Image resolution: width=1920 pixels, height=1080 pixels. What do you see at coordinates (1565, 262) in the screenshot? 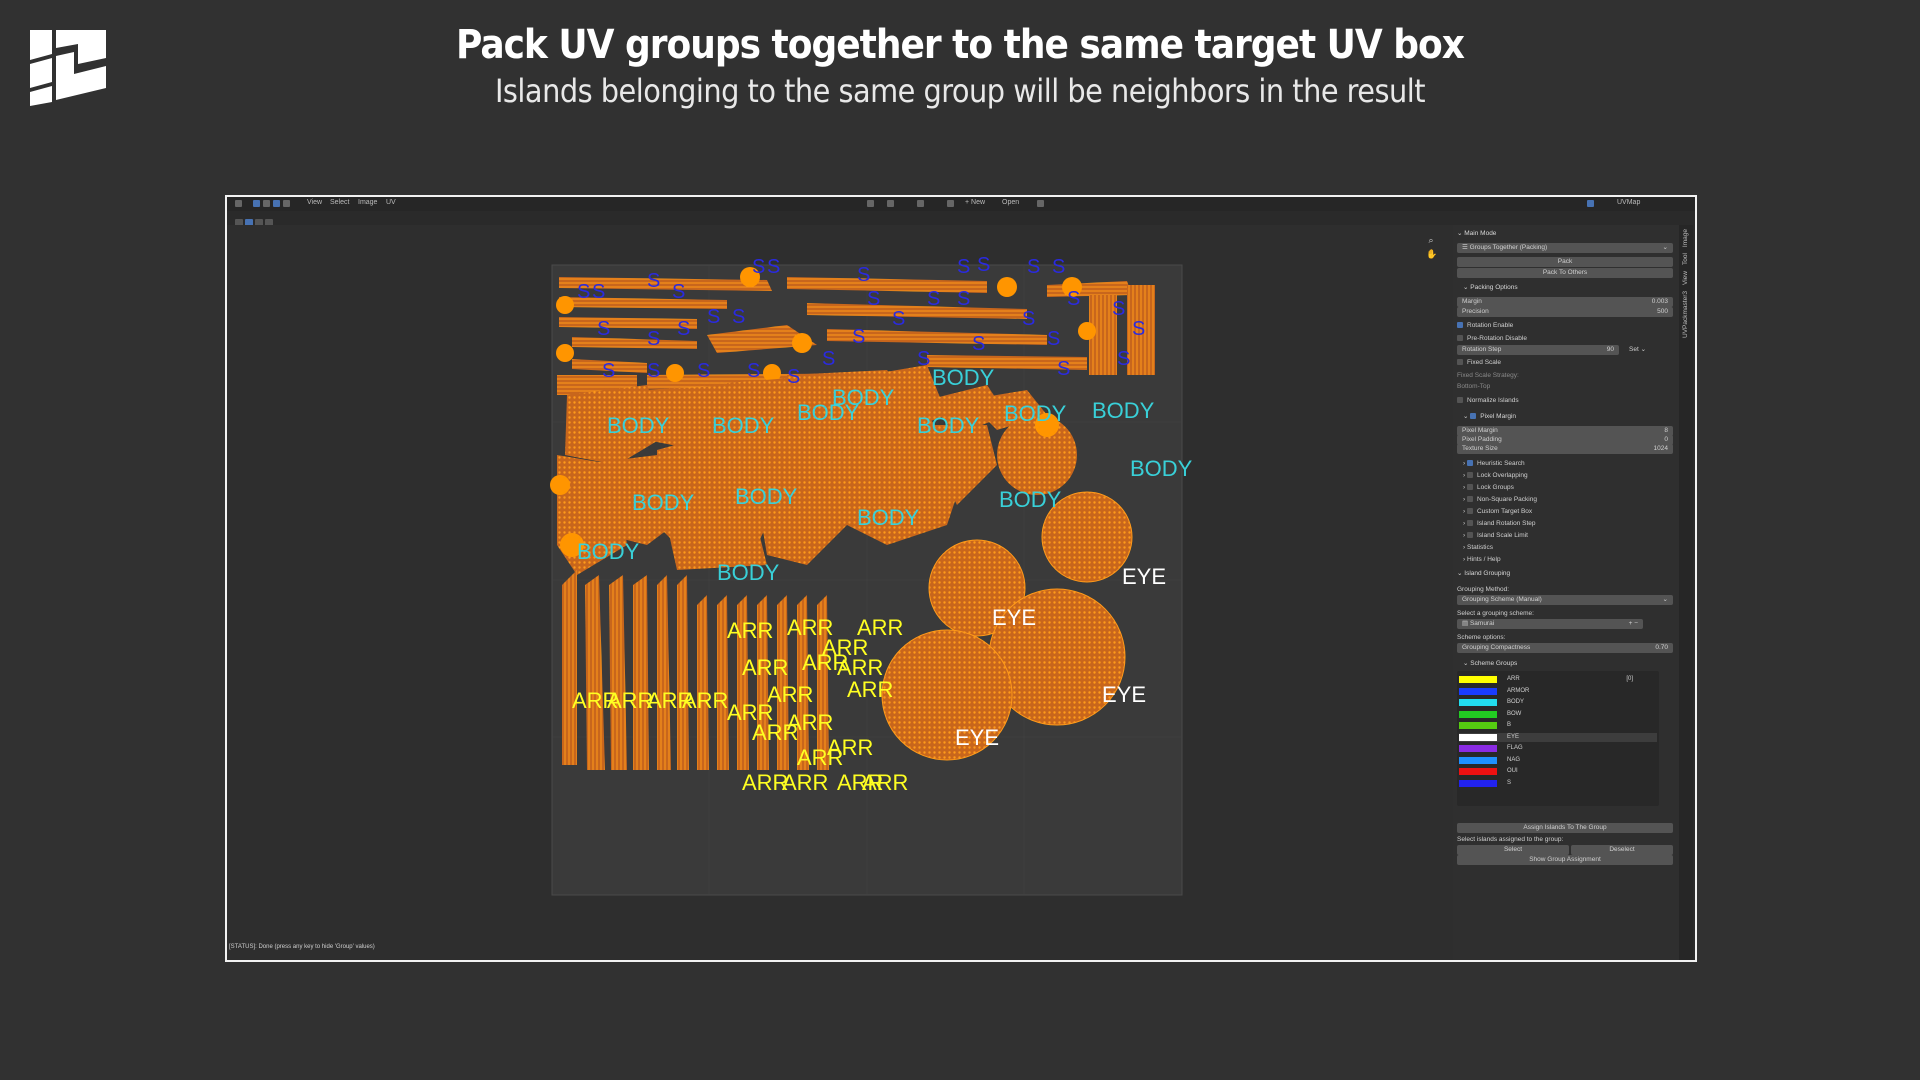
I see `pack-button: Pack` at bounding box center [1565, 262].